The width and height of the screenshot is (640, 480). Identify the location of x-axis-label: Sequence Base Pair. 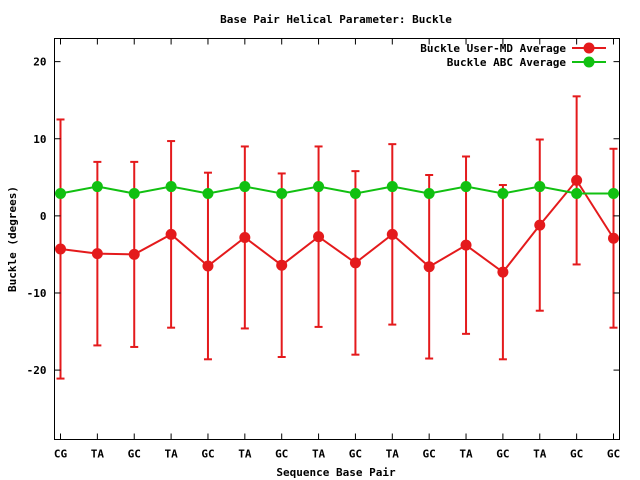
(336, 472).